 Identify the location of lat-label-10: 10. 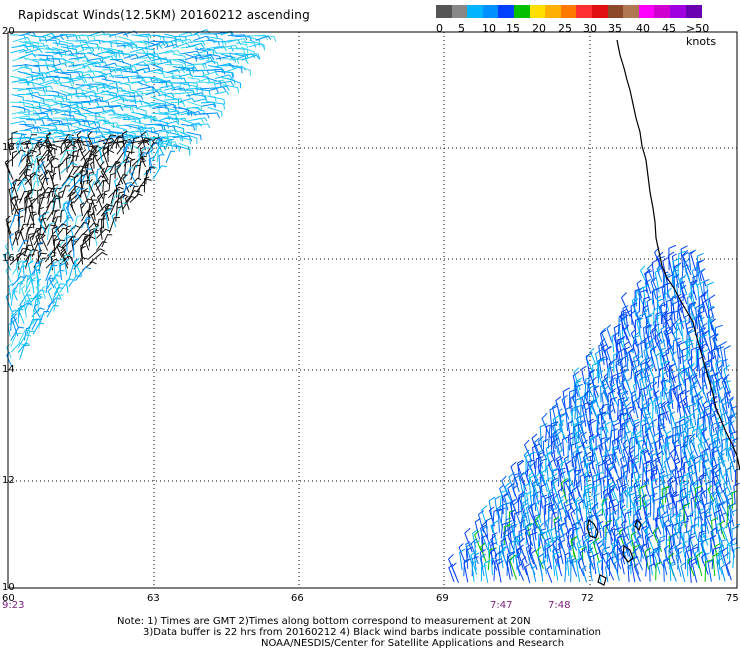
(8, 587).